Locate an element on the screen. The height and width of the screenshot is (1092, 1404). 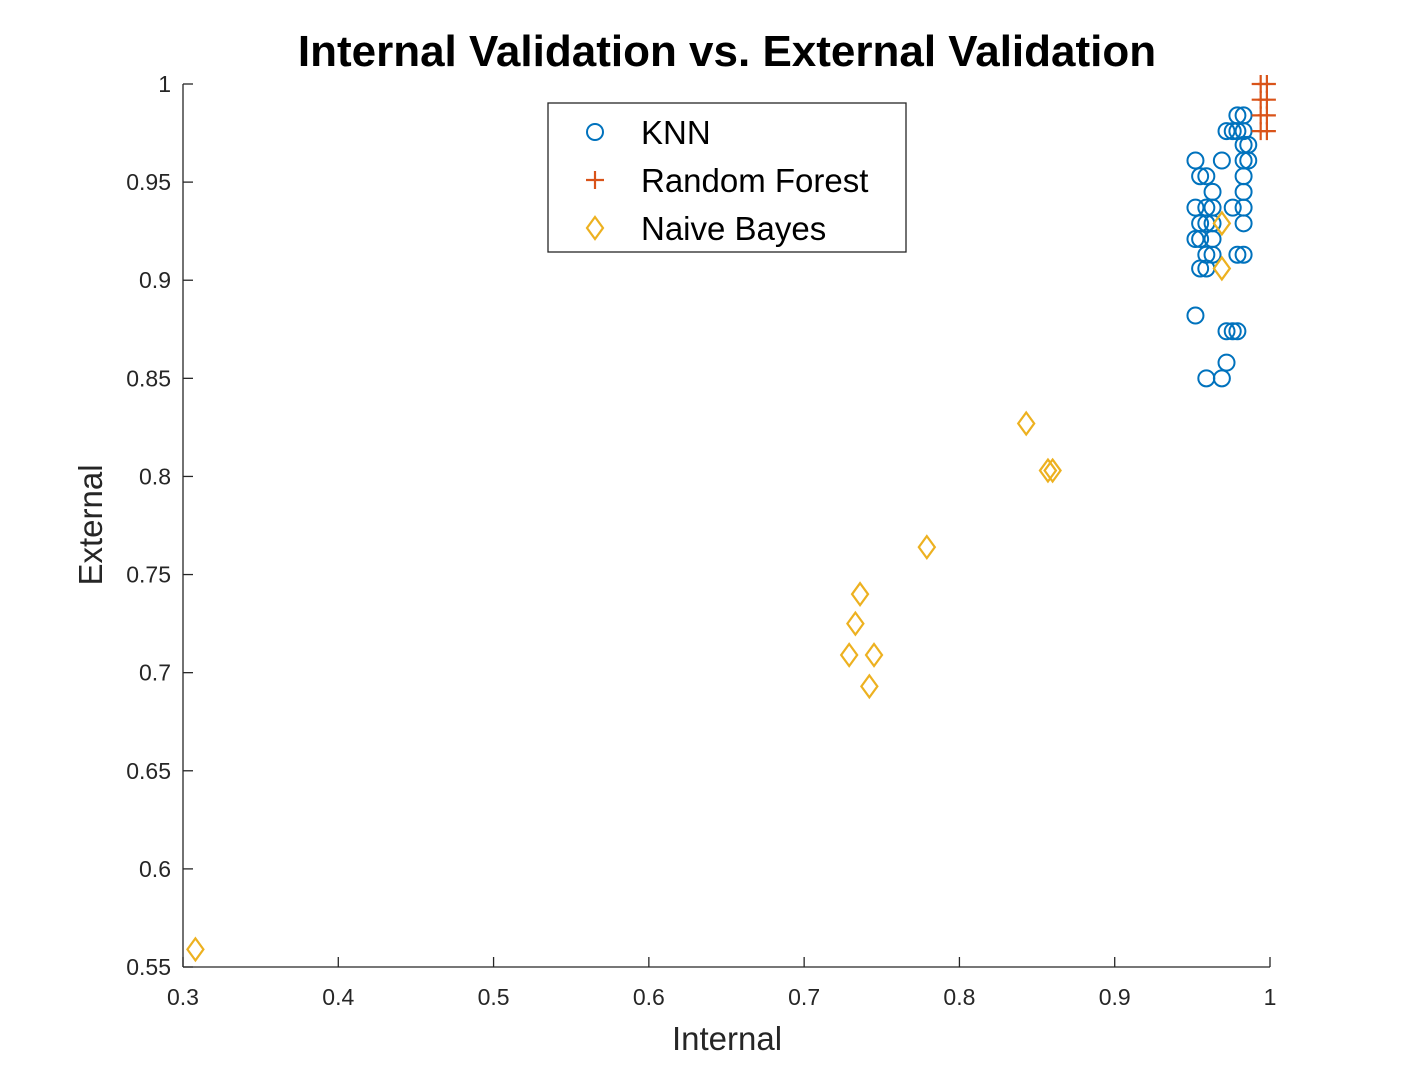
legend-label: KNN is located at coordinates (676, 132).